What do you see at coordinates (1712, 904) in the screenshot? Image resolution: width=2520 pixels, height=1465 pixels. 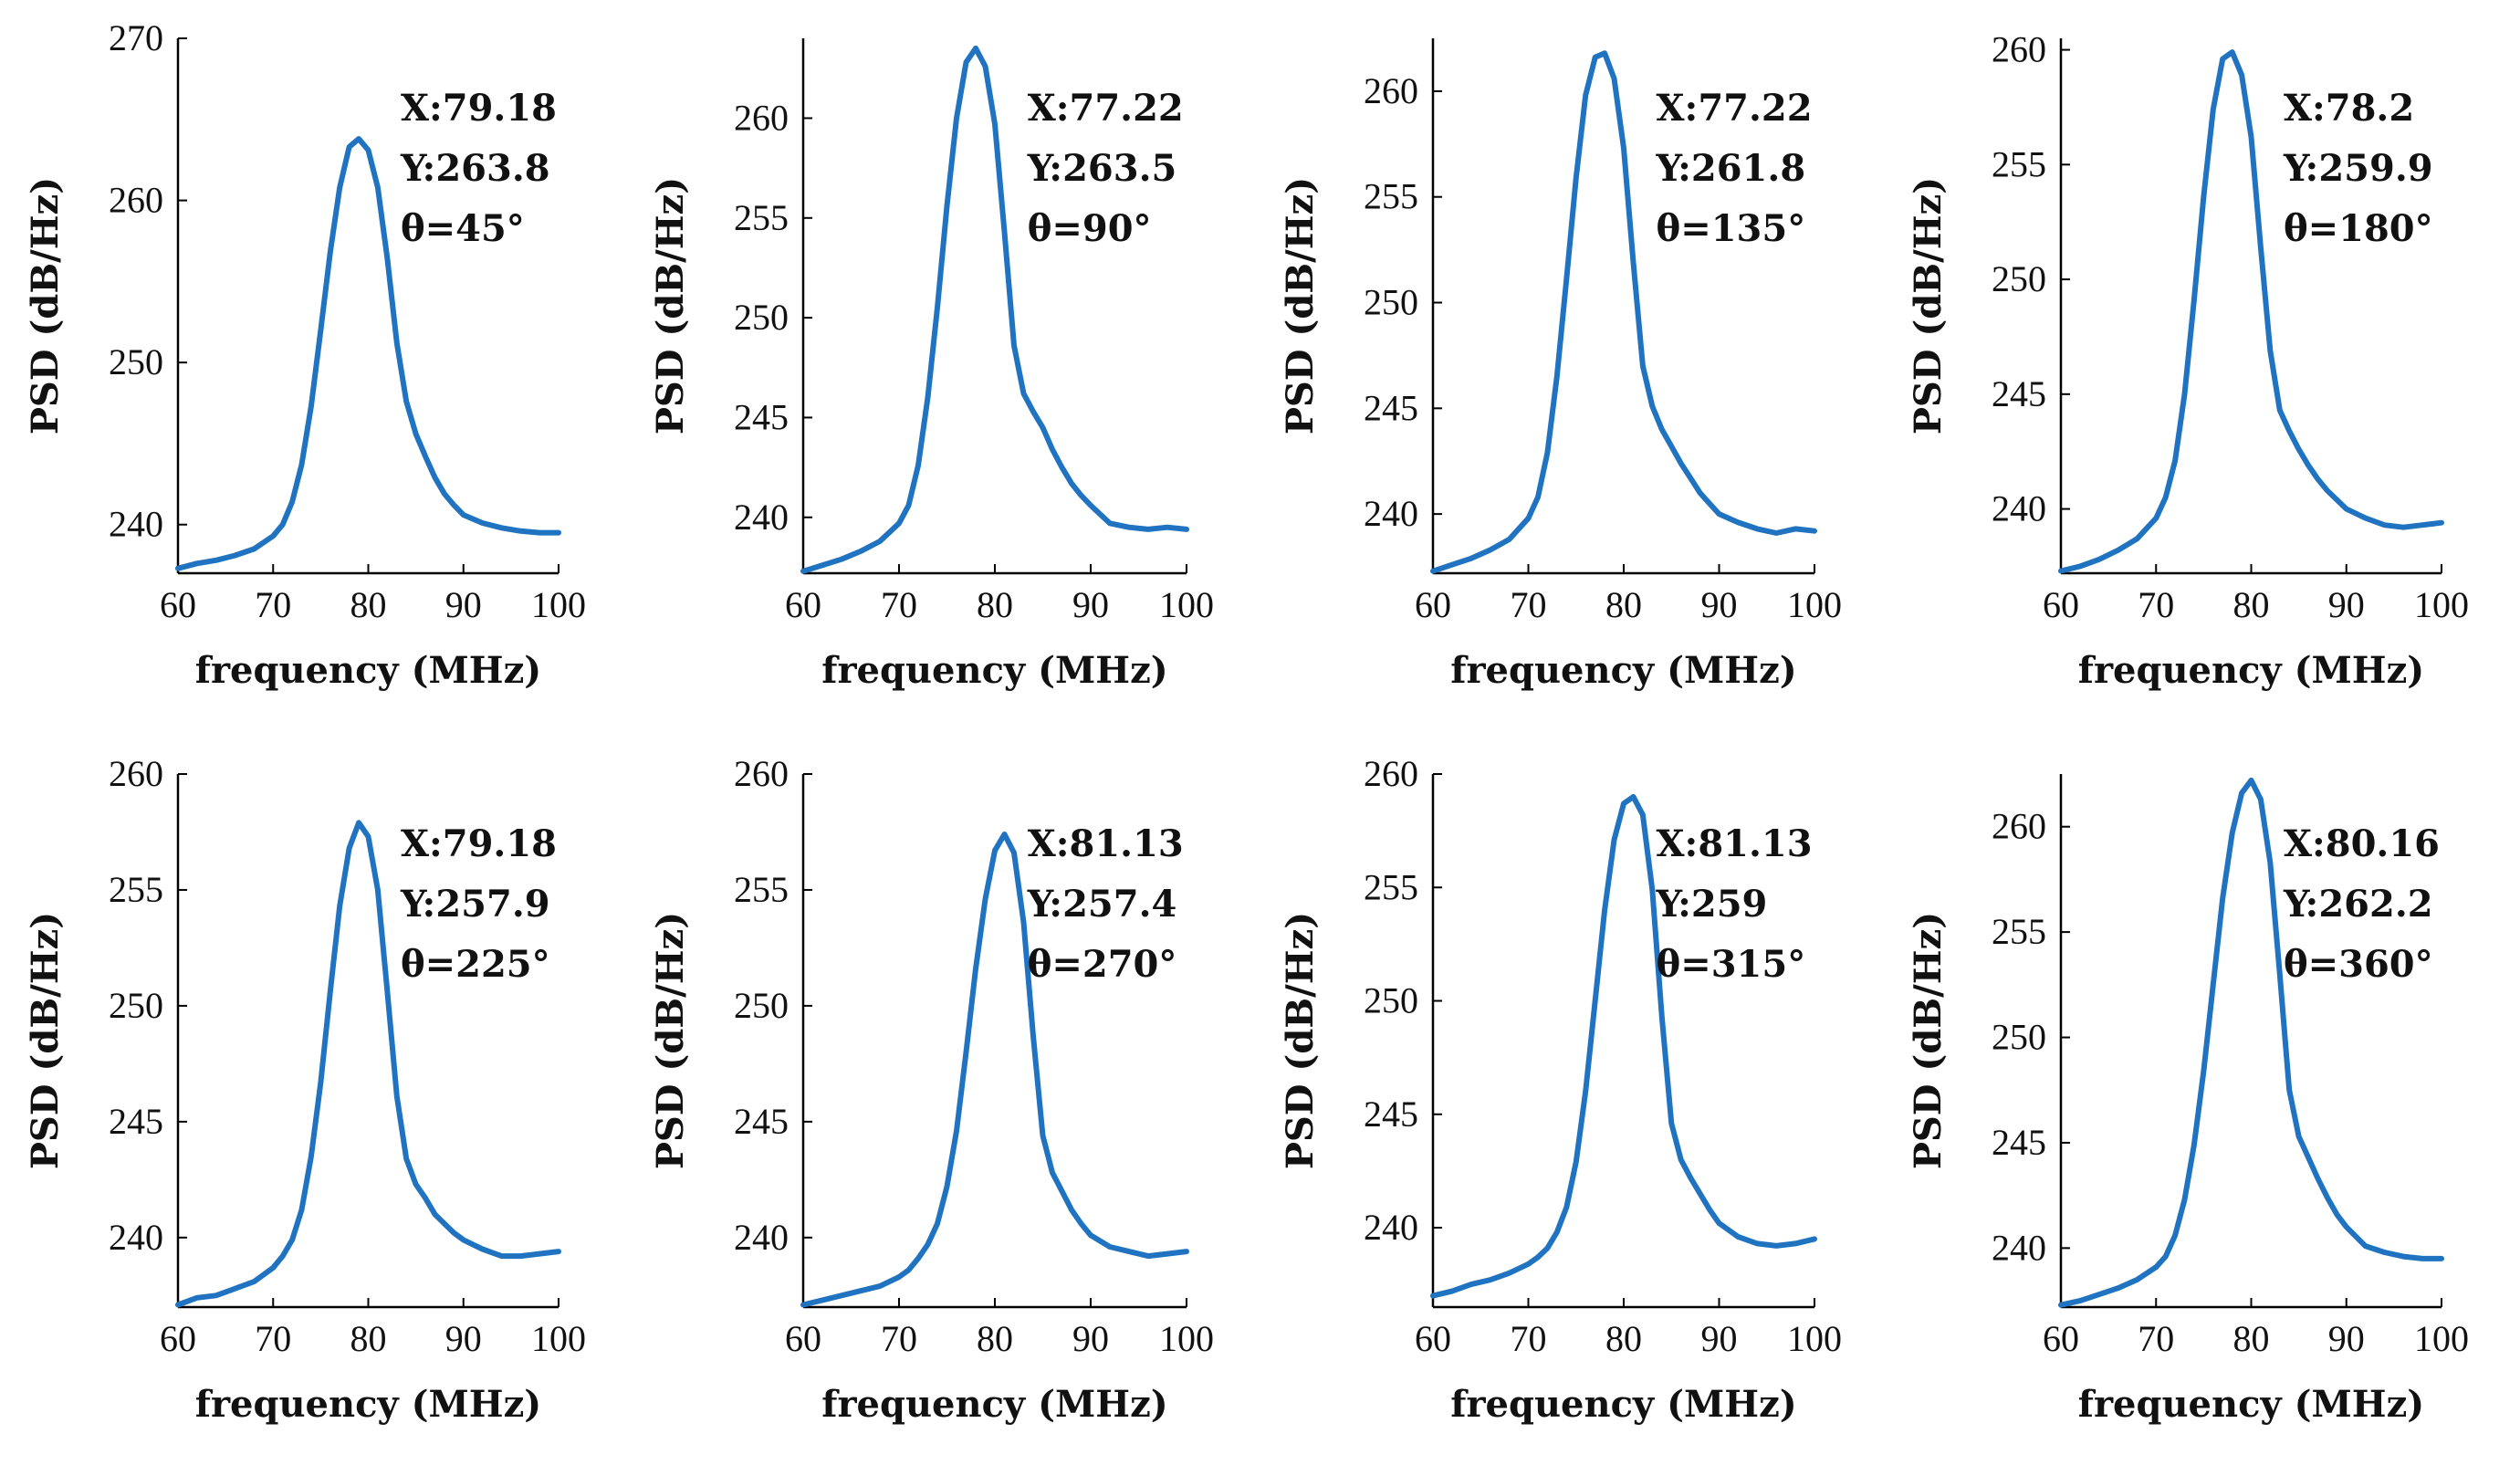 I see `peak-annotation-line: Y:259` at bounding box center [1712, 904].